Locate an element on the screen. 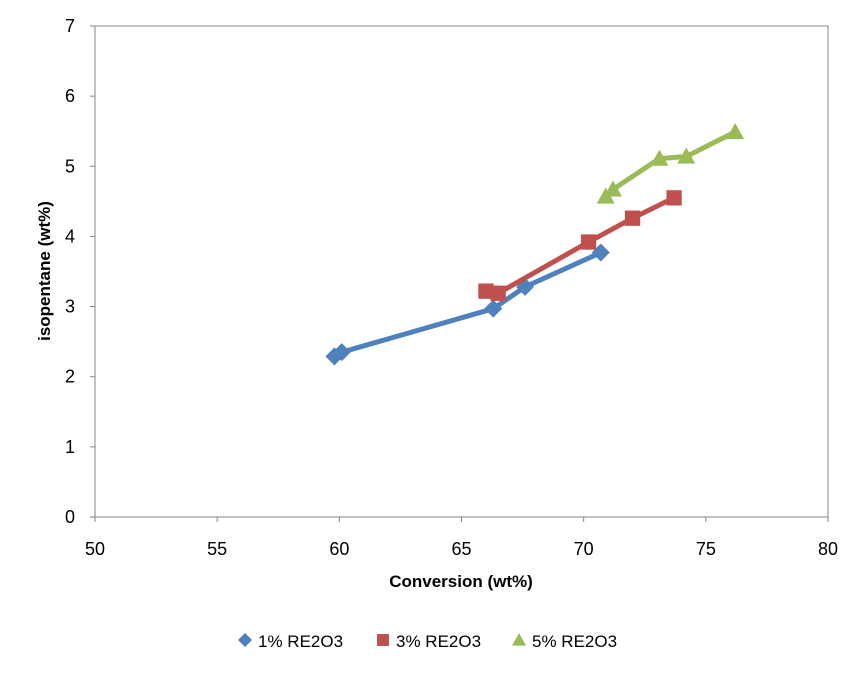  x-axis: 50 55 60 65 70 75 80 is located at coordinates (461, 538).